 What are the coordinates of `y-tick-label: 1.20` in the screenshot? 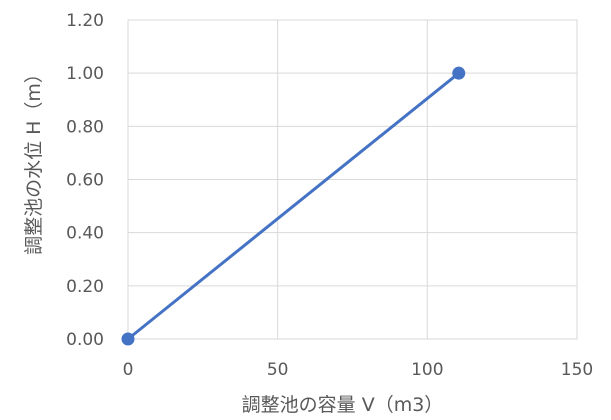 It's located at (85, 21).